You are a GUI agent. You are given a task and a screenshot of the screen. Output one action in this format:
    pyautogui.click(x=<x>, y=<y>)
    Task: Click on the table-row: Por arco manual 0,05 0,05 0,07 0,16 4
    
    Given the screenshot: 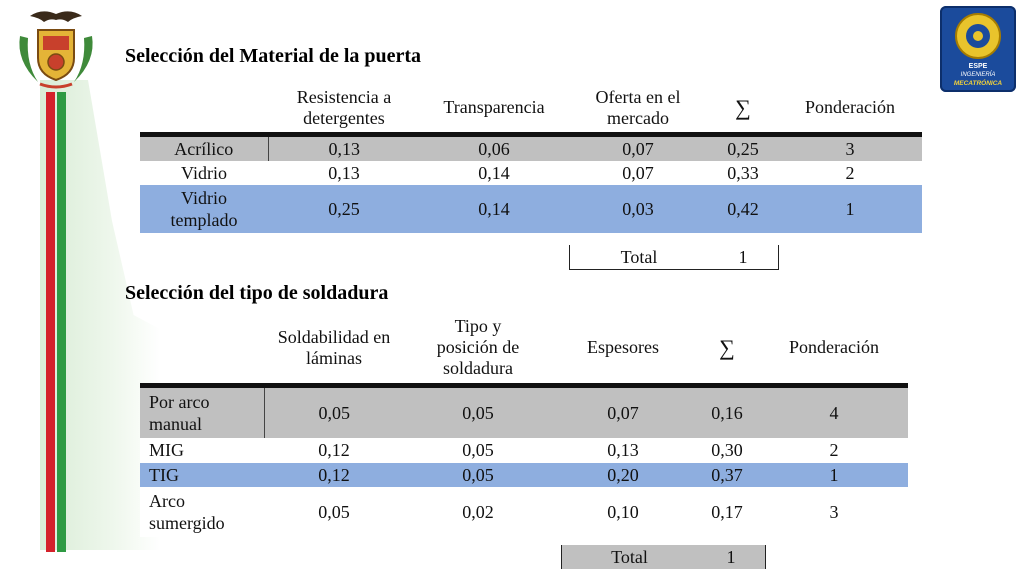 What is the action you would take?
    pyautogui.click(x=524, y=411)
    